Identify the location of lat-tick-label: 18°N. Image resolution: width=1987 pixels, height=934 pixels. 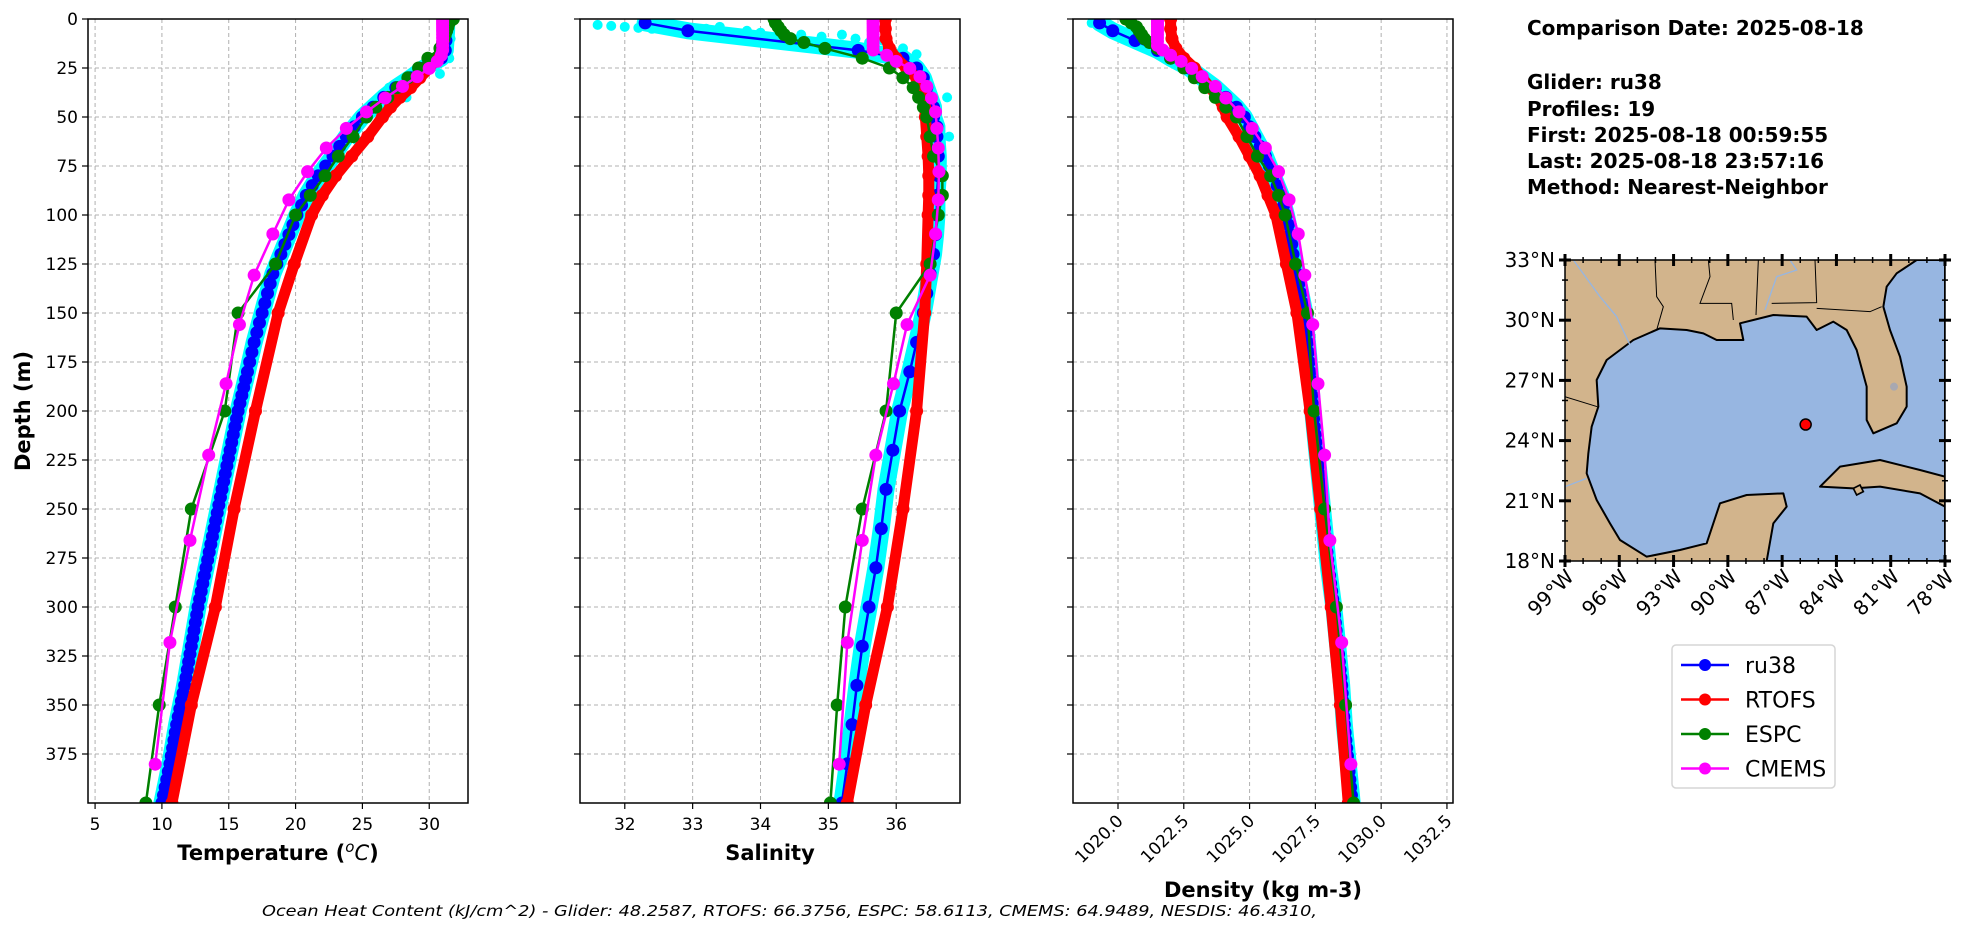
(1530, 561).